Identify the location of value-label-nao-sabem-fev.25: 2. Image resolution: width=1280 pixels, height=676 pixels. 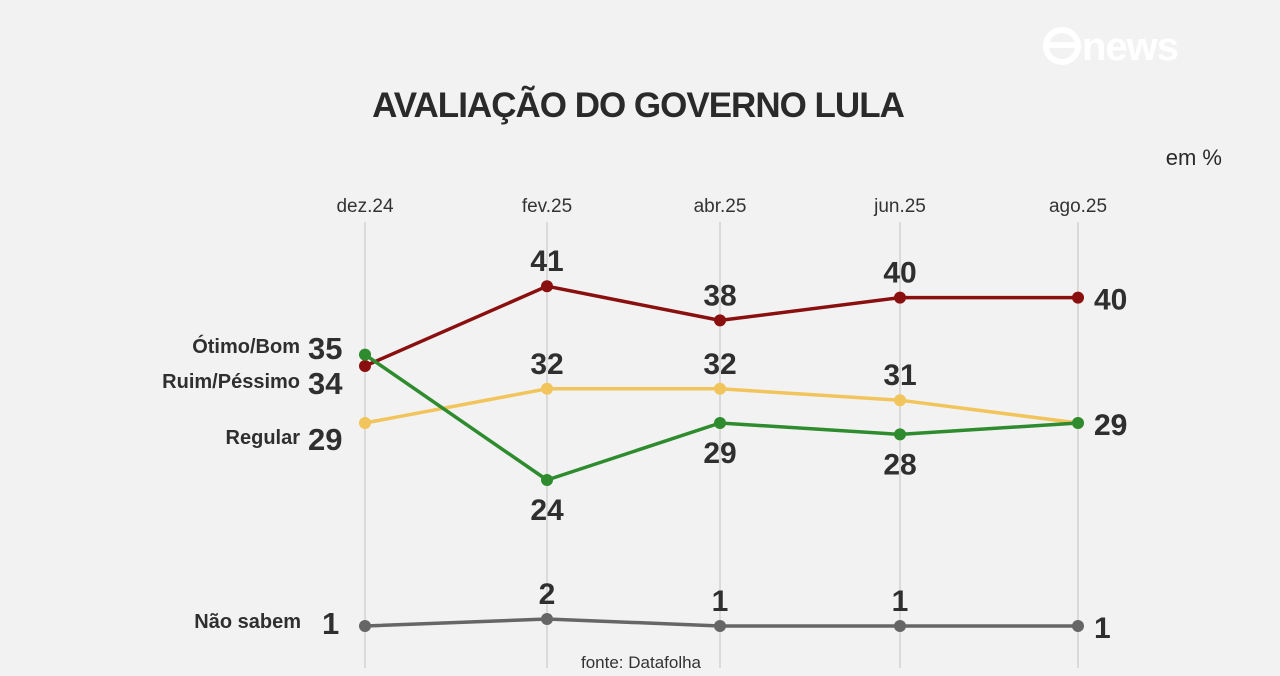
(547, 594).